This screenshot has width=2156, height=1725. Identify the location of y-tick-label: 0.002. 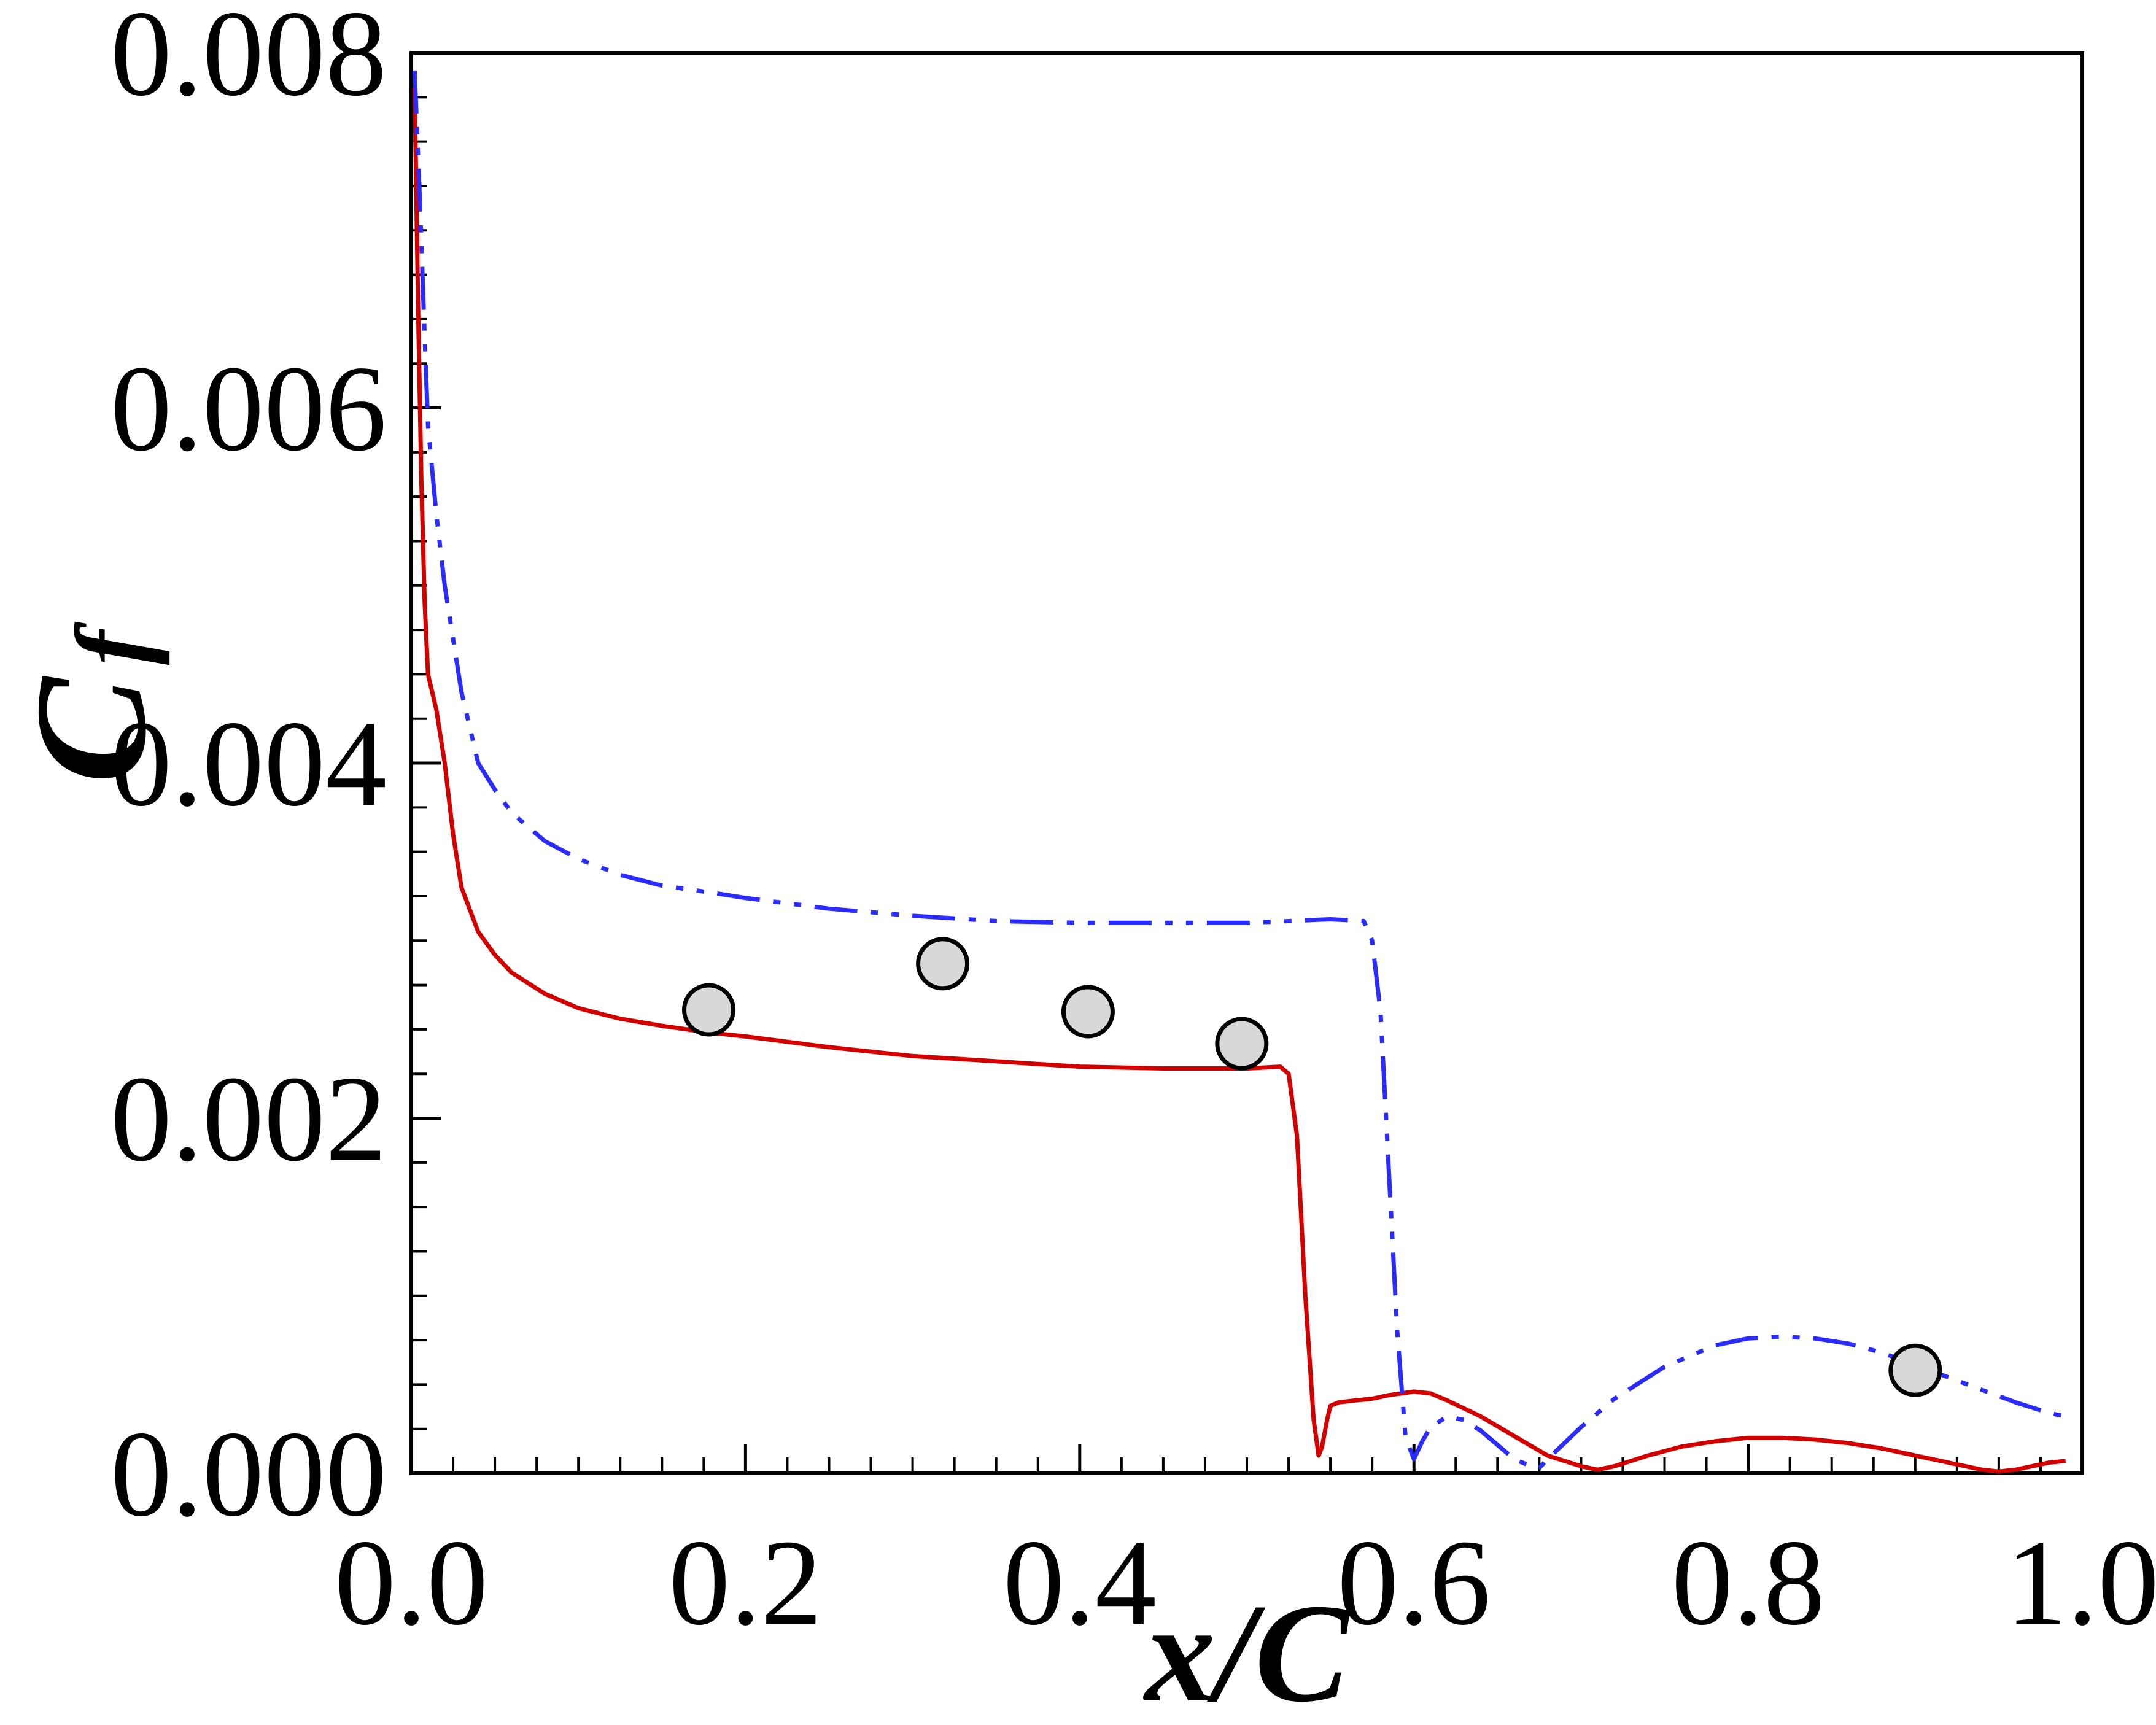
(249, 1119).